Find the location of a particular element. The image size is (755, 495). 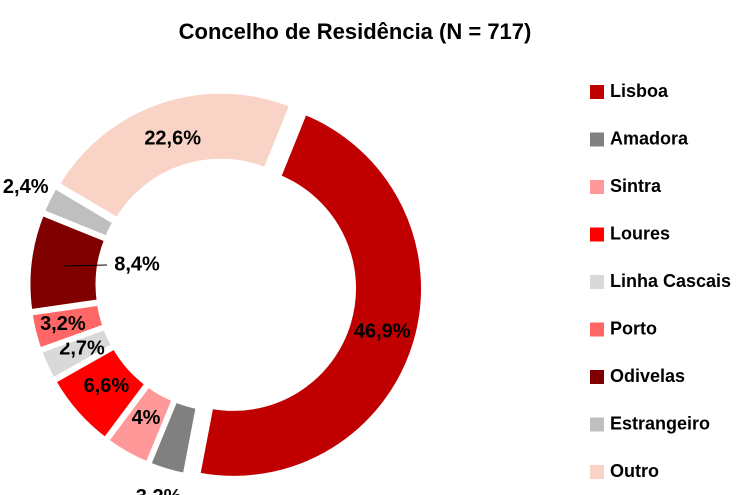

data-label: 46,9% is located at coordinates (382, 331).